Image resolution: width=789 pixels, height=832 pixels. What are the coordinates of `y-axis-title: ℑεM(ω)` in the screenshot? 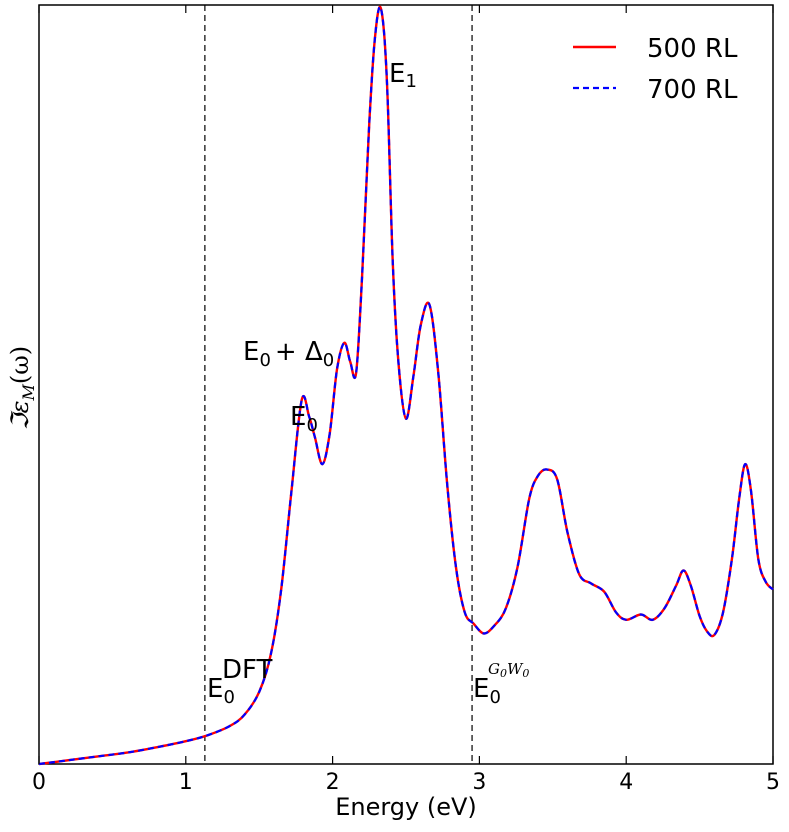 It's located at (22, 388).